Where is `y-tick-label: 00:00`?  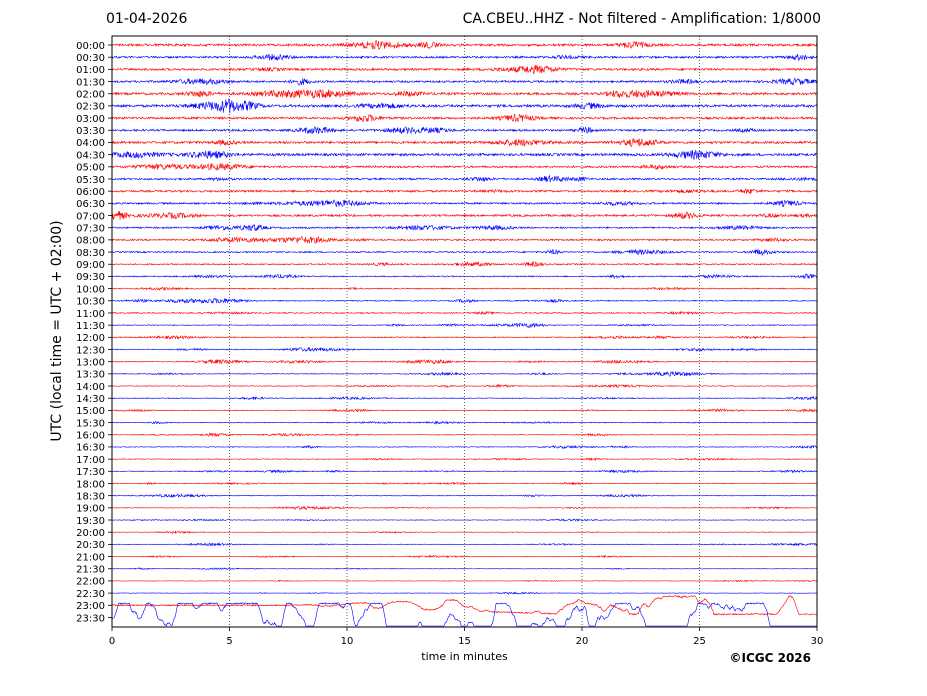
y-tick-label: 00:00 is located at coordinates (90, 46).